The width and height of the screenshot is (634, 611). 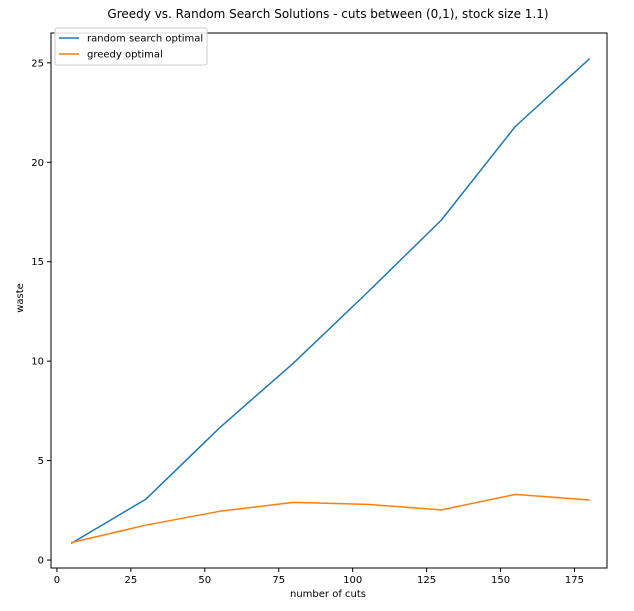 I want to click on x-tick-label: 25, so click(x=130, y=580).